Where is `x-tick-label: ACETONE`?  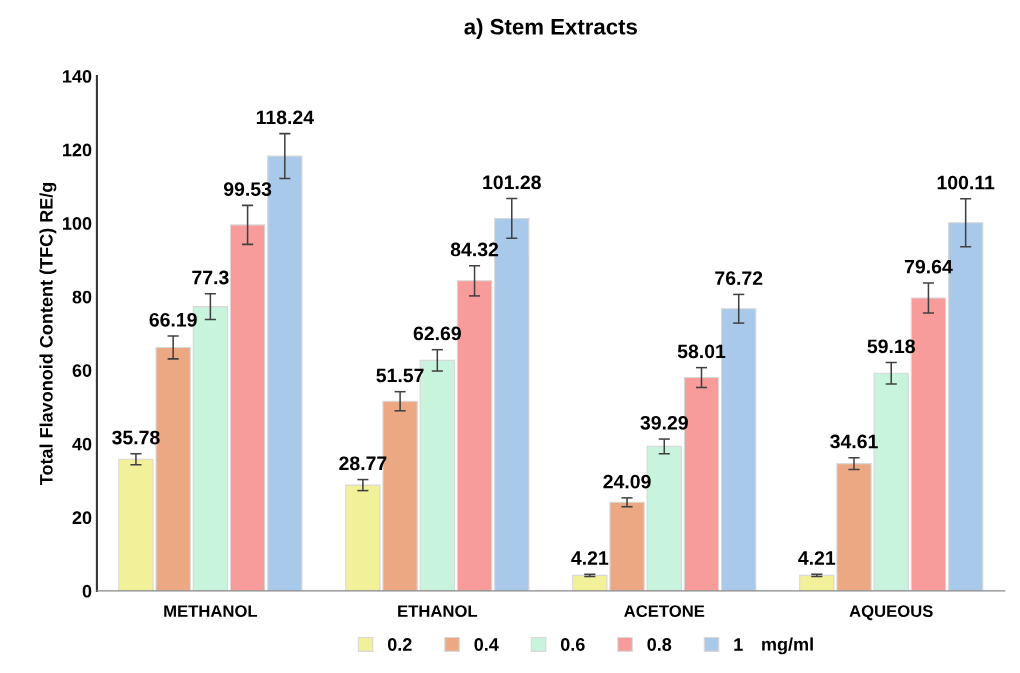 x-tick-label: ACETONE is located at coordinates (664, 611).